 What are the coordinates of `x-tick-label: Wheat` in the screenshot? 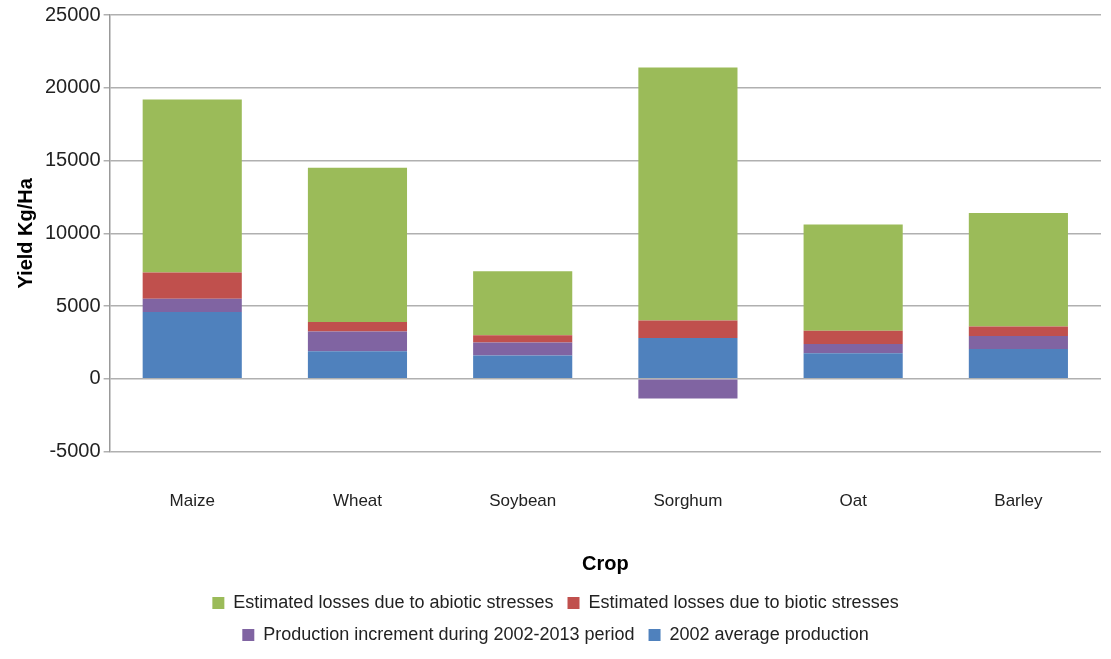 It's located at (357, 501).